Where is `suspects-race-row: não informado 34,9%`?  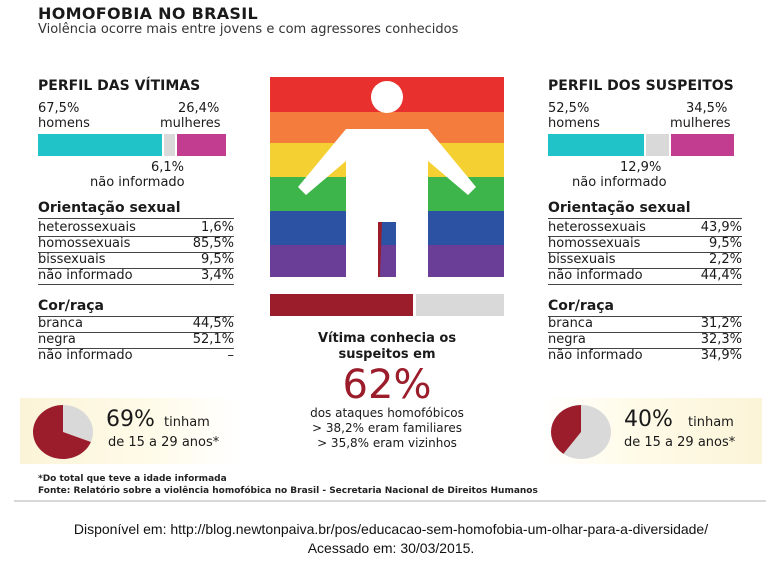
suspects-race-row: não informado 34,9% is located at coordinates (645, 355).